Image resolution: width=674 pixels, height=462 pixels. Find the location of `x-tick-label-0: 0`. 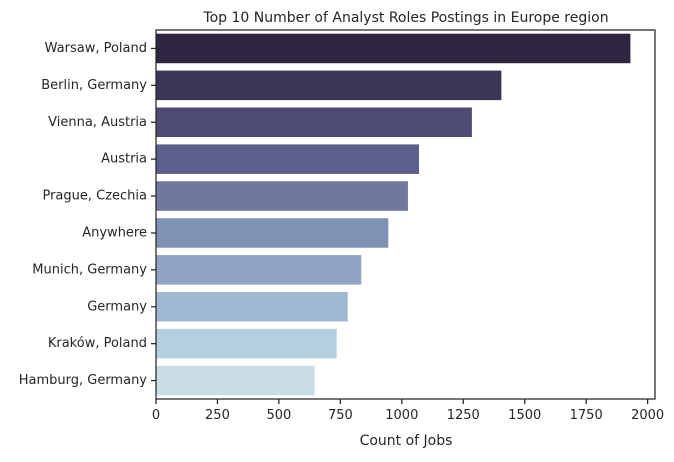

x-tick-label-0: 0 is located at coordinates (156, 415).